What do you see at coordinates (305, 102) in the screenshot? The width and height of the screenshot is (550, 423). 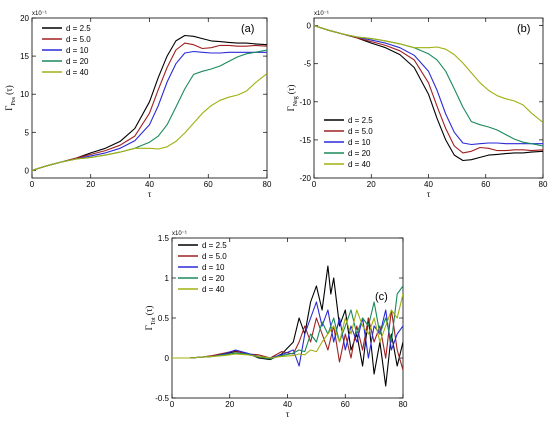 I see `y-tick-label: -10` at bounding box center [305, 102].